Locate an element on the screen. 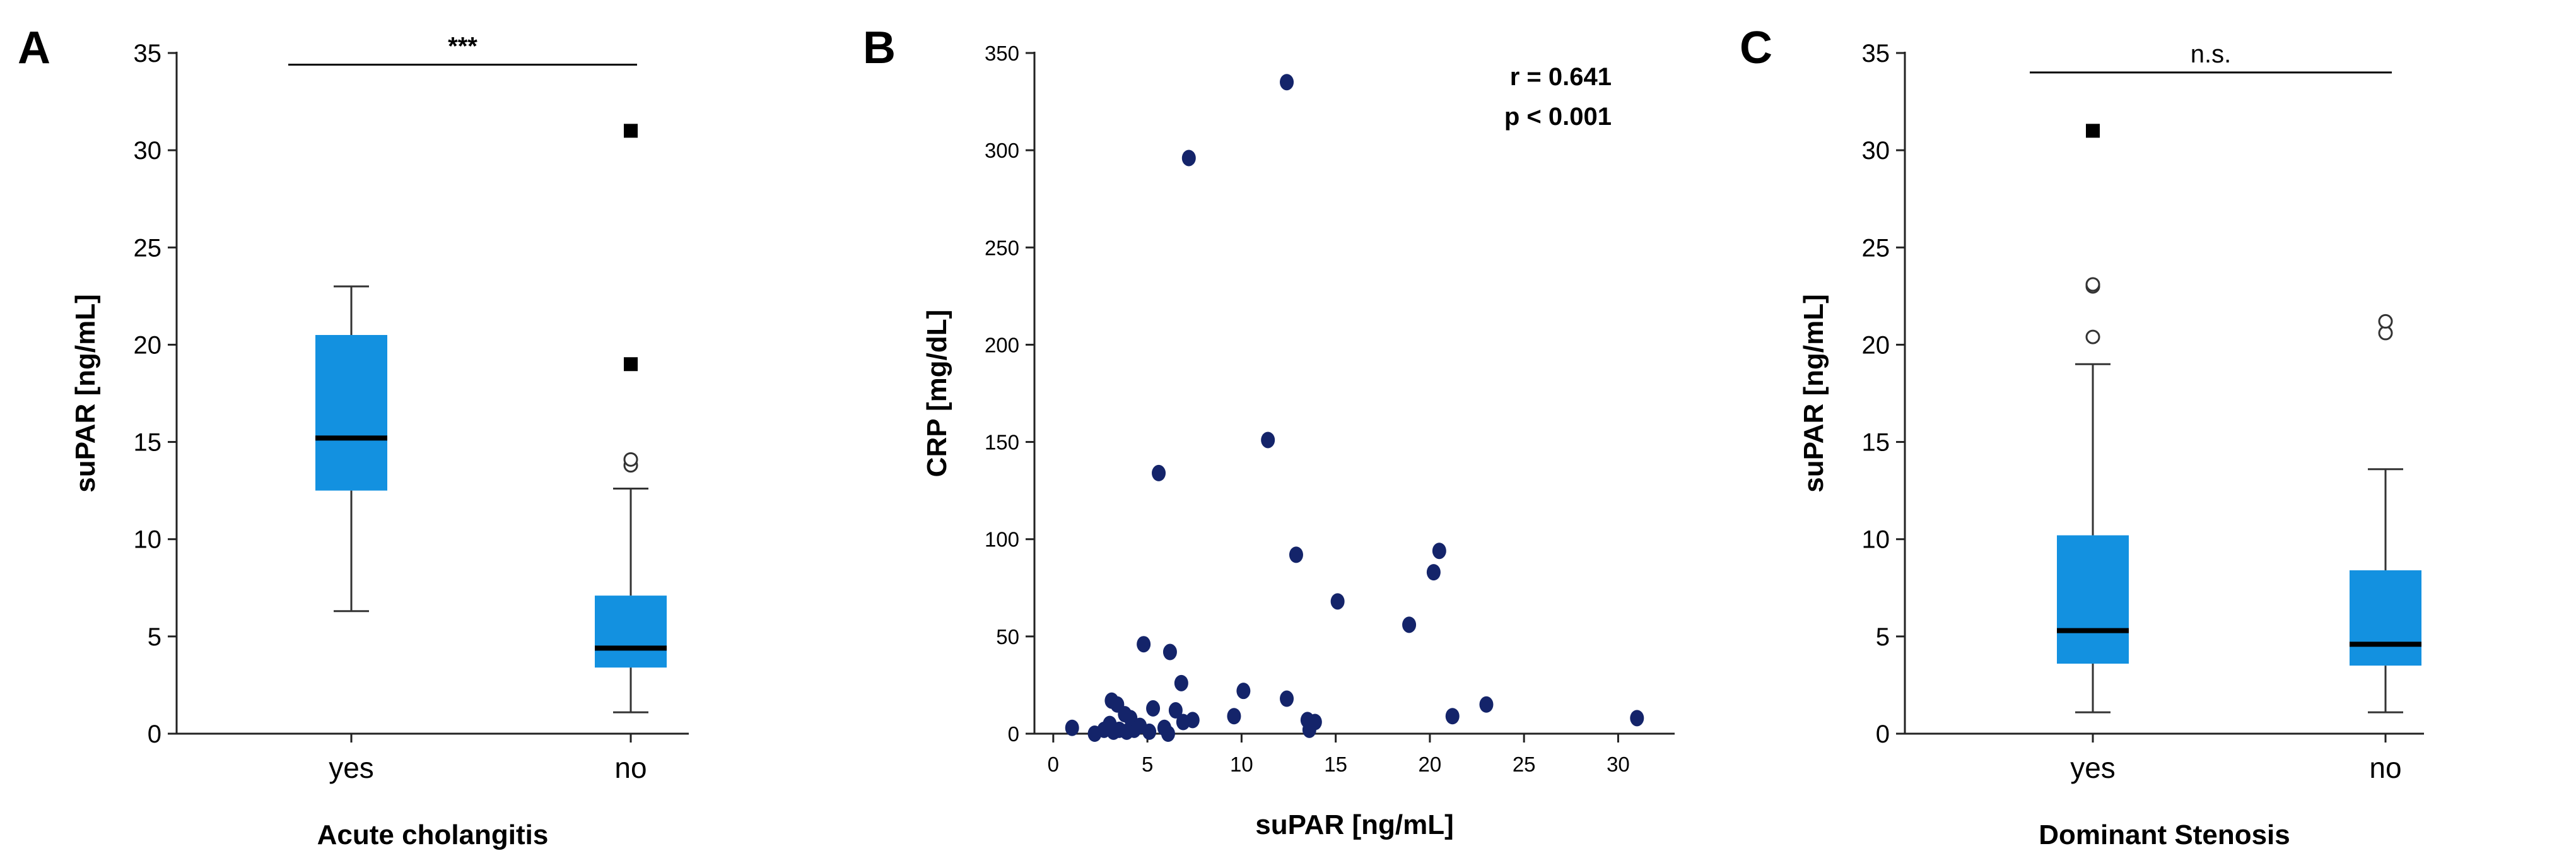  y-tick-label-a-0: 0 is located at coordinates (154, 734).